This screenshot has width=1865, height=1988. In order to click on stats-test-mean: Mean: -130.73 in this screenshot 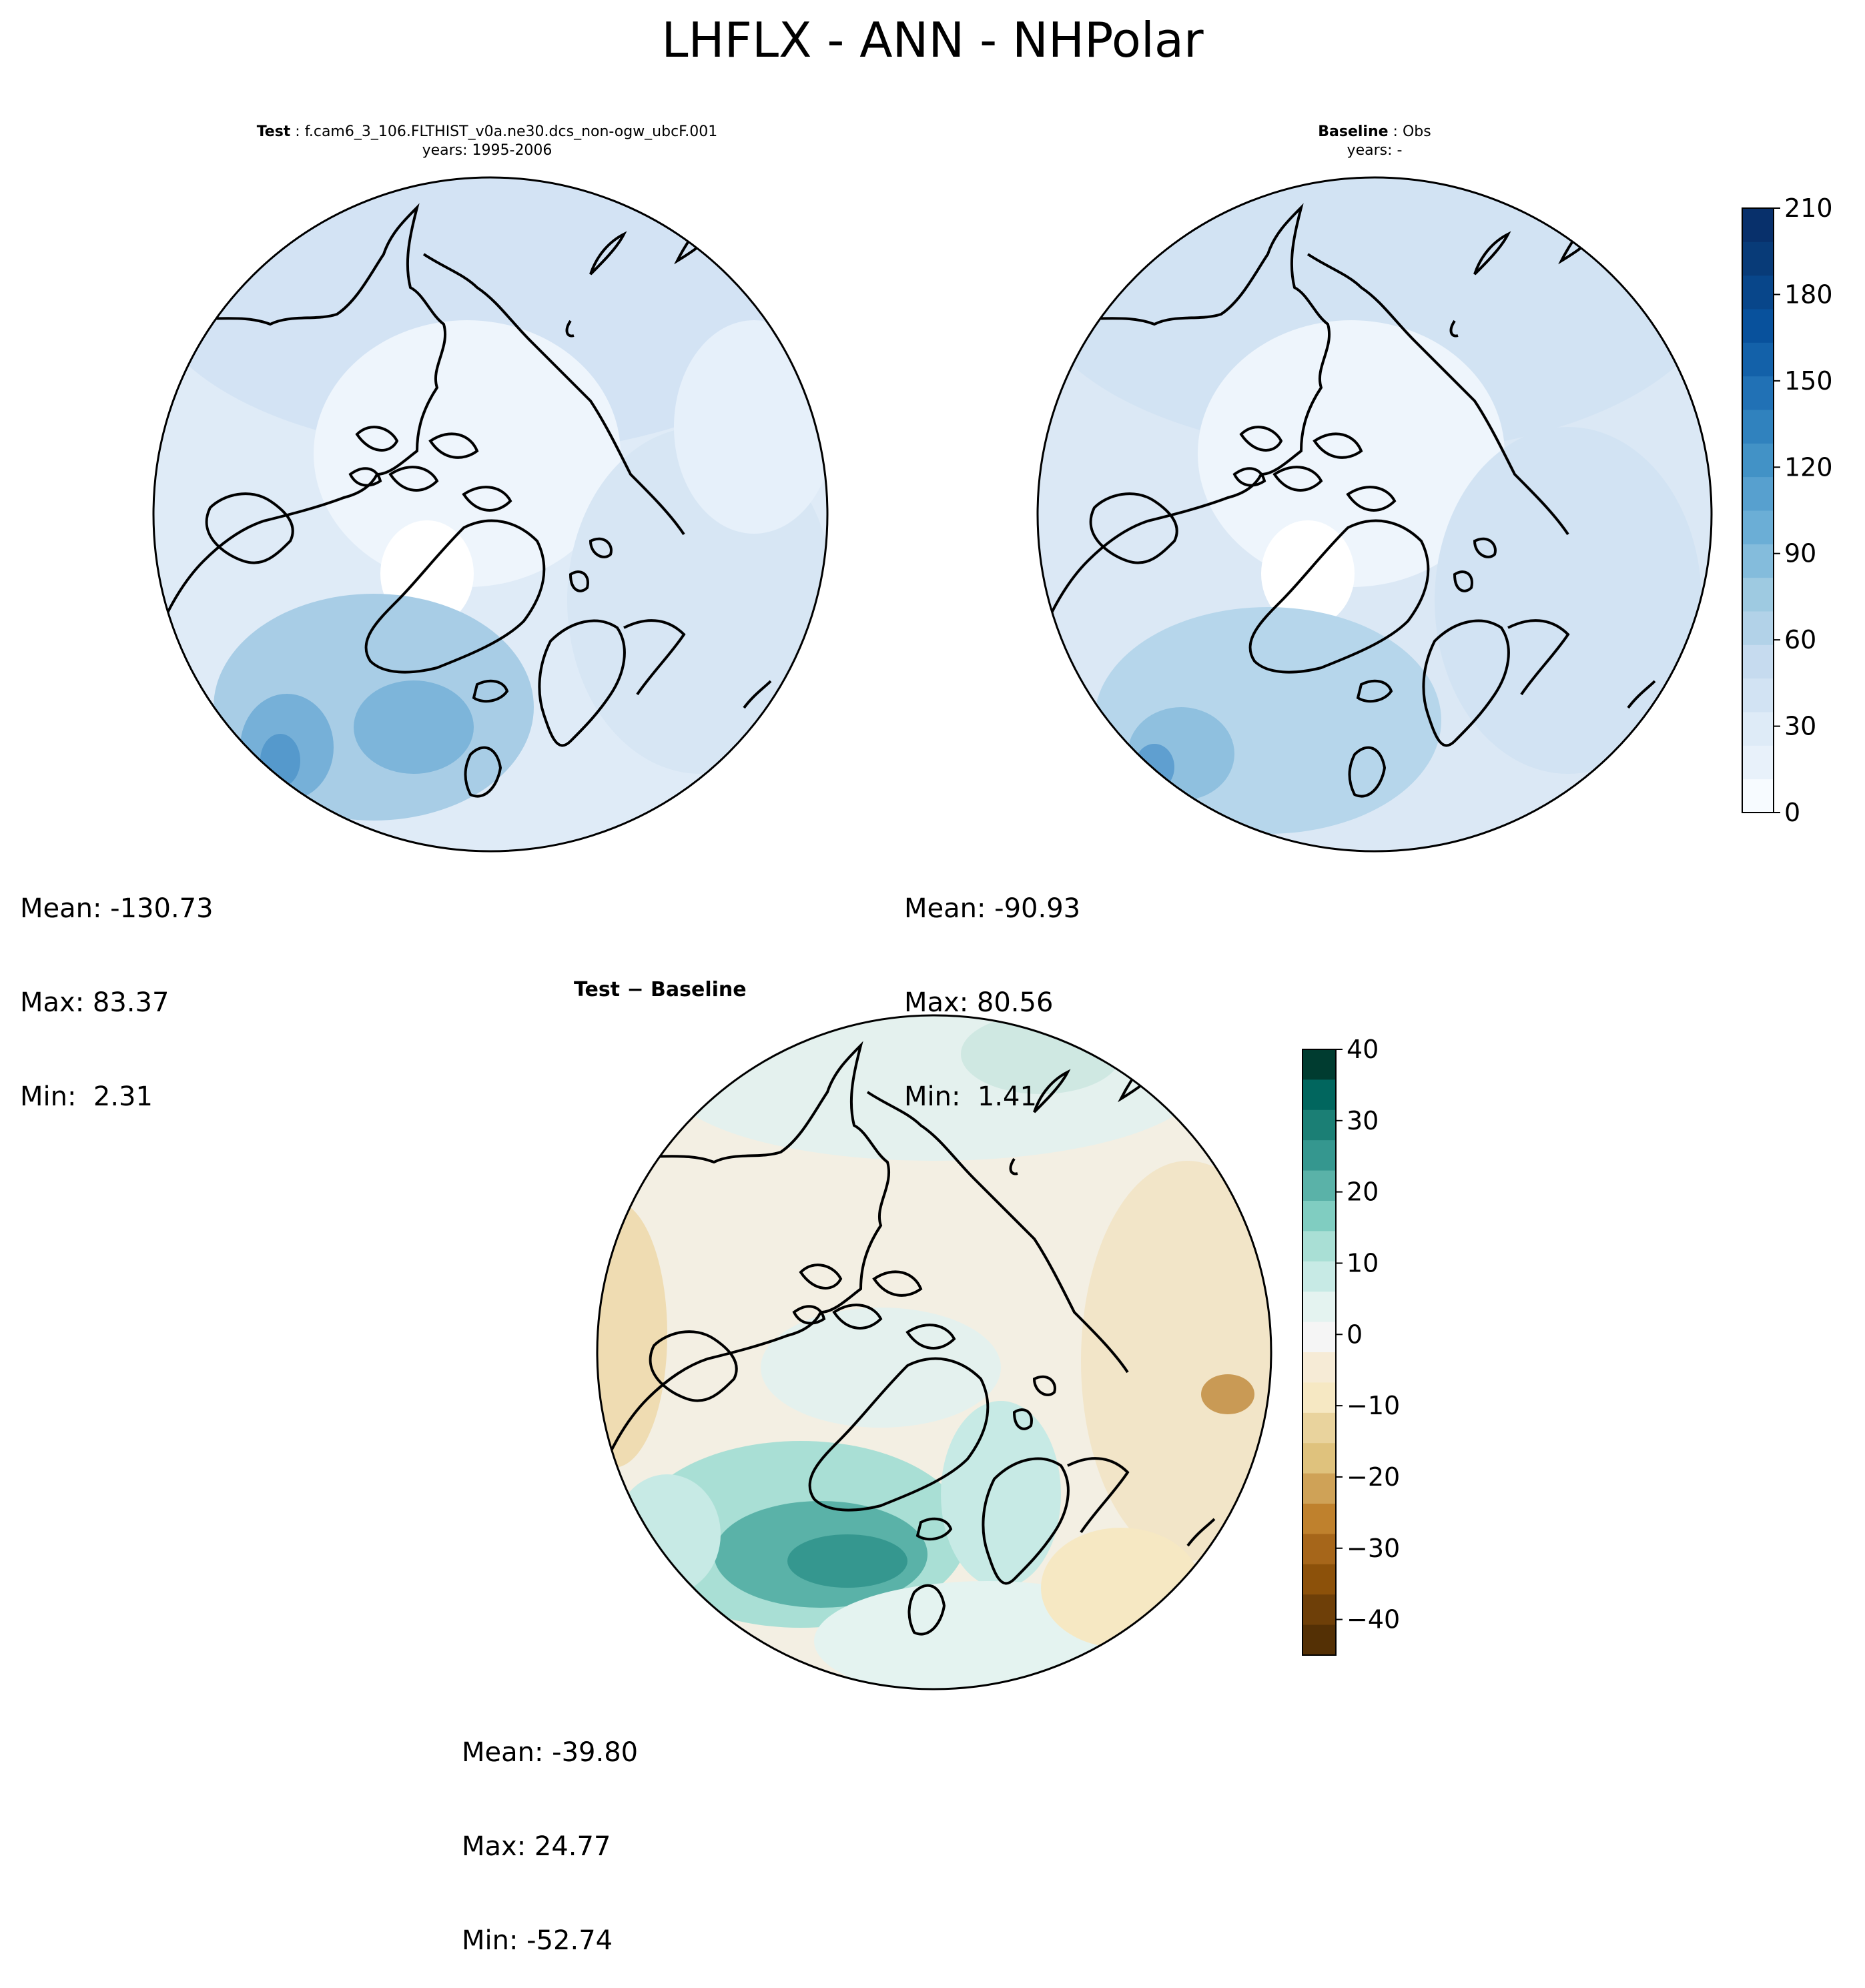, I will do `click(117, 908)`.